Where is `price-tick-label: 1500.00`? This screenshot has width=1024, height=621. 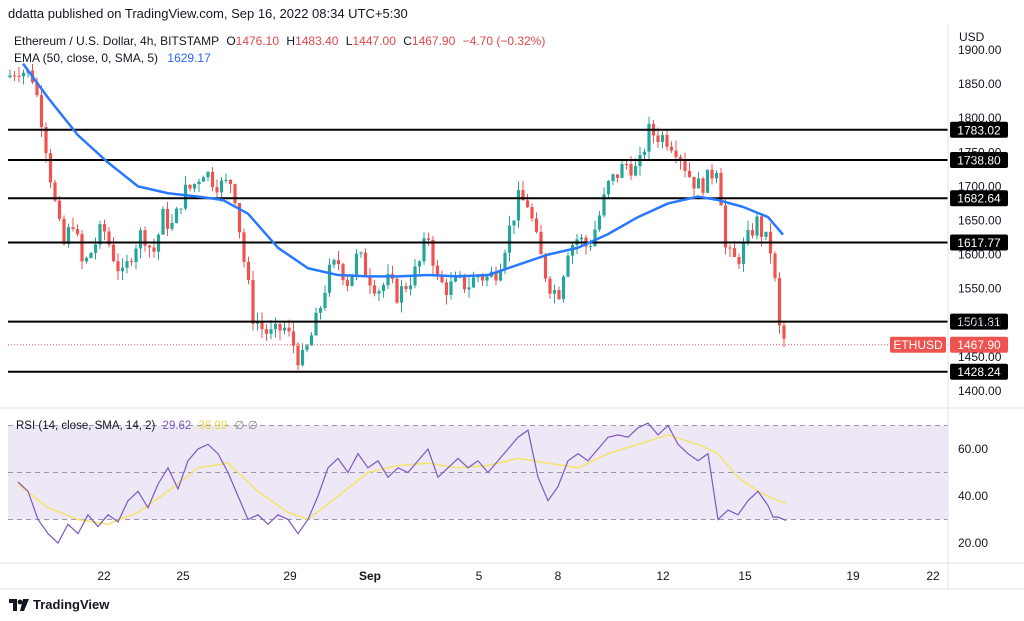 price-tick-label: 1500.00 is located at coordinates (980, 323).